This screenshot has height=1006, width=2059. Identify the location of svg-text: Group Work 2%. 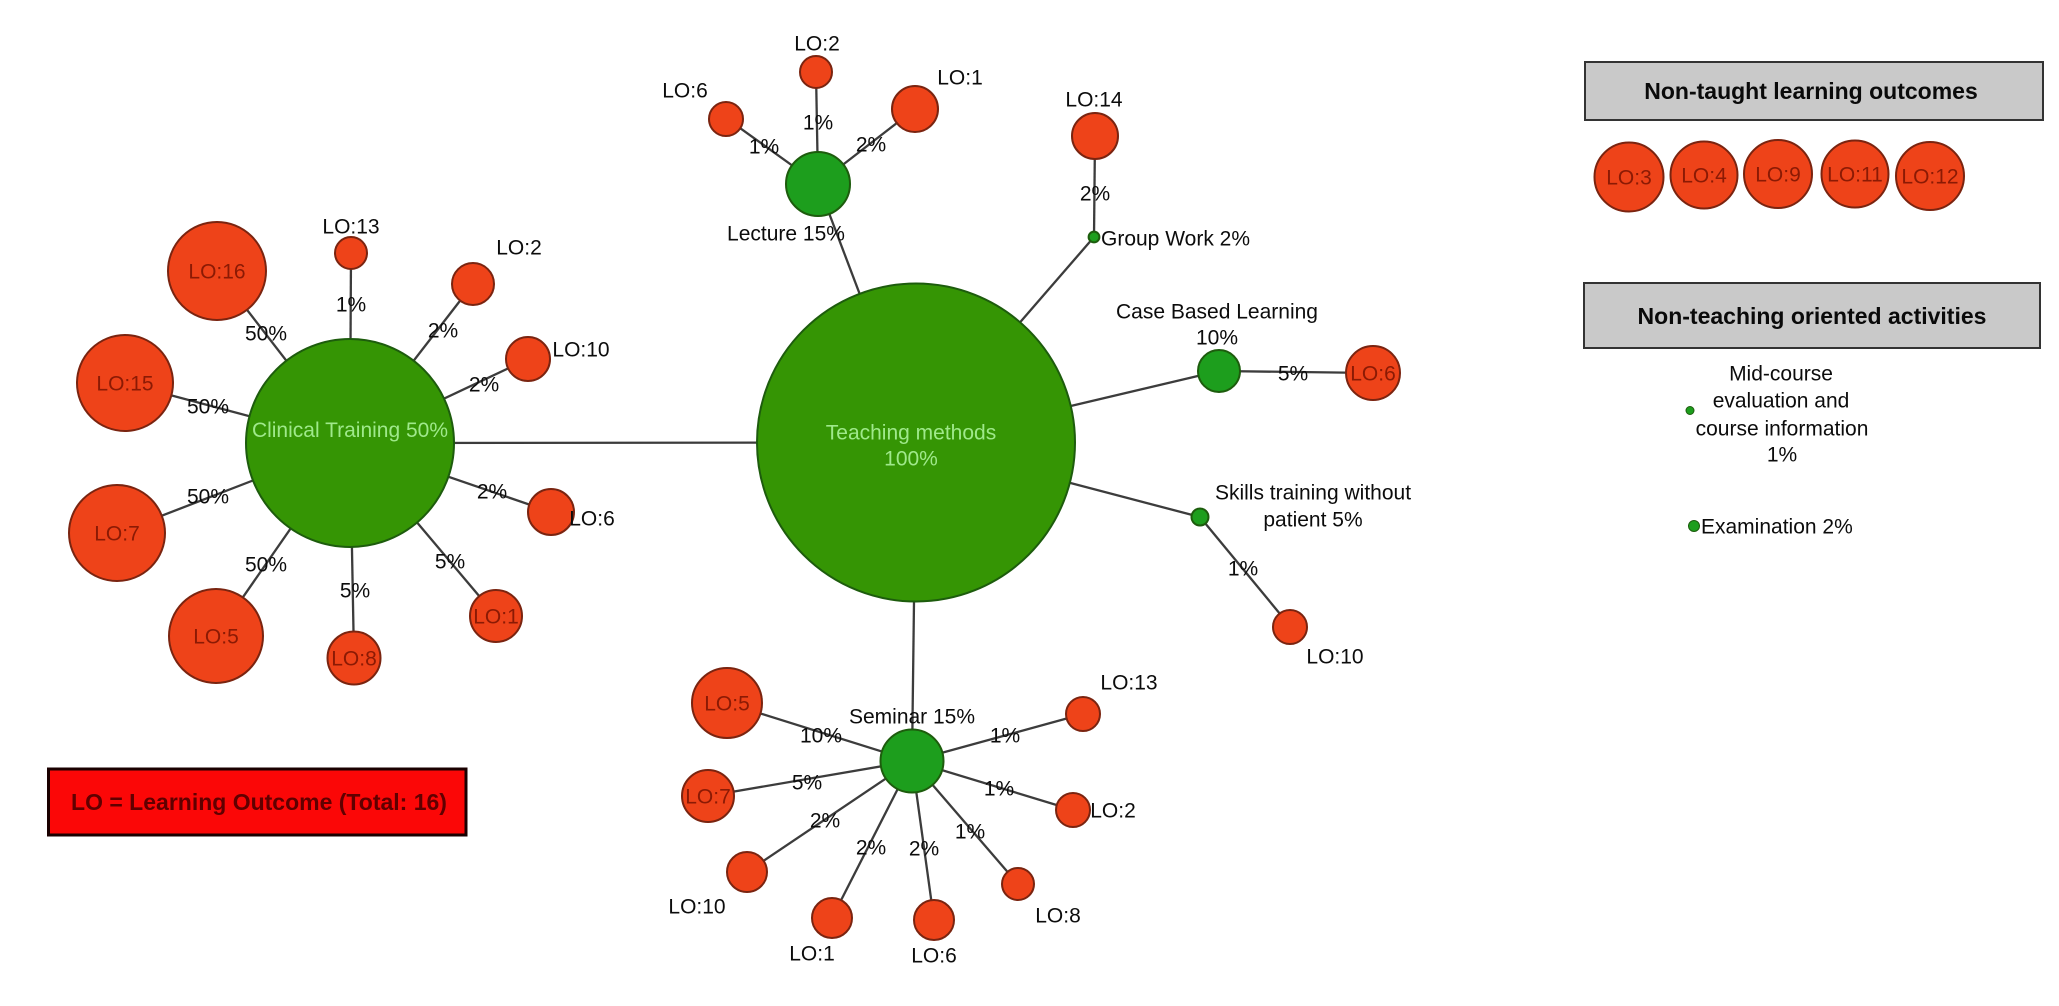
(1175, 239).